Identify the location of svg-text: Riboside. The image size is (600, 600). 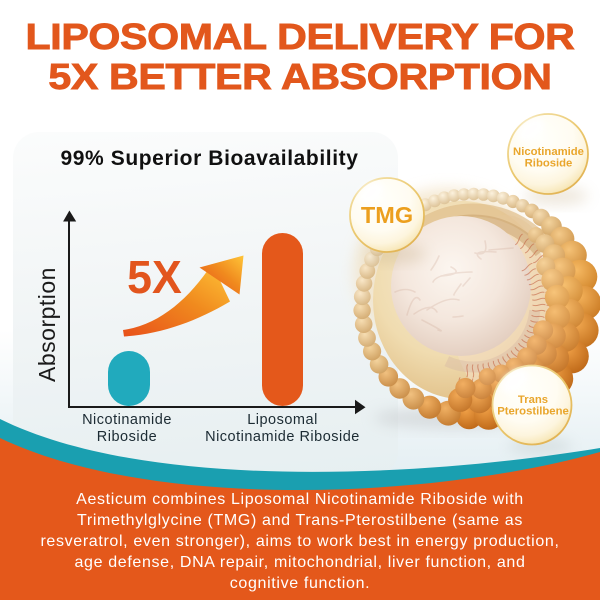
(549, 163).